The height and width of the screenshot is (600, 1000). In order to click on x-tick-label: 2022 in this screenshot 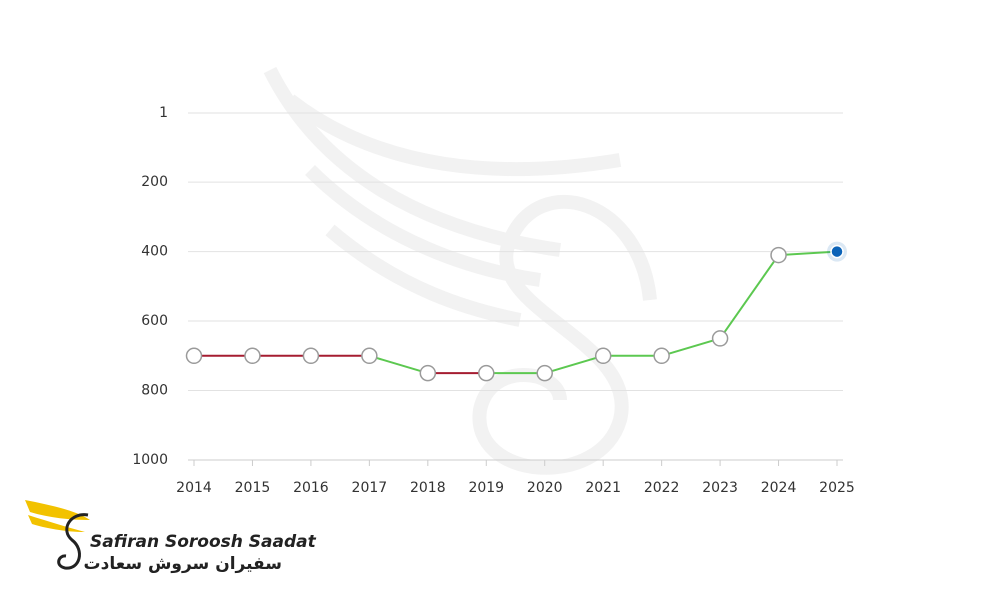, I will do `click(662, 488)`.